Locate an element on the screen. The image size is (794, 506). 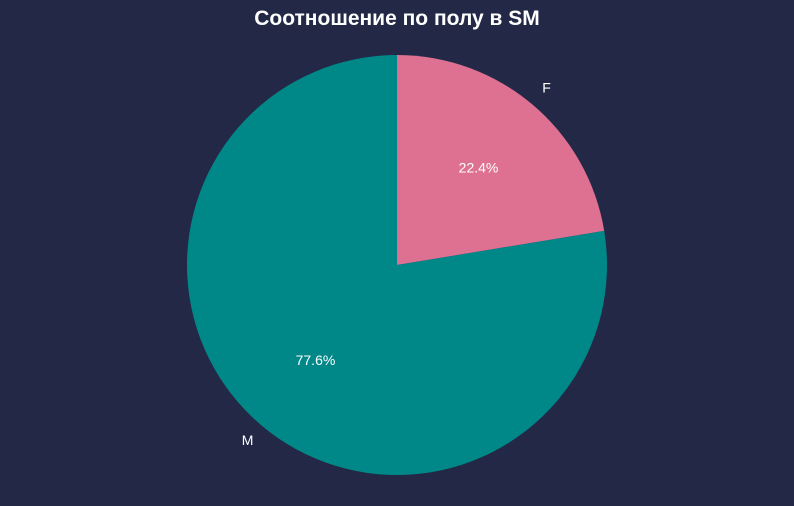
pie-slice-f is located at coordinates (501, 160).